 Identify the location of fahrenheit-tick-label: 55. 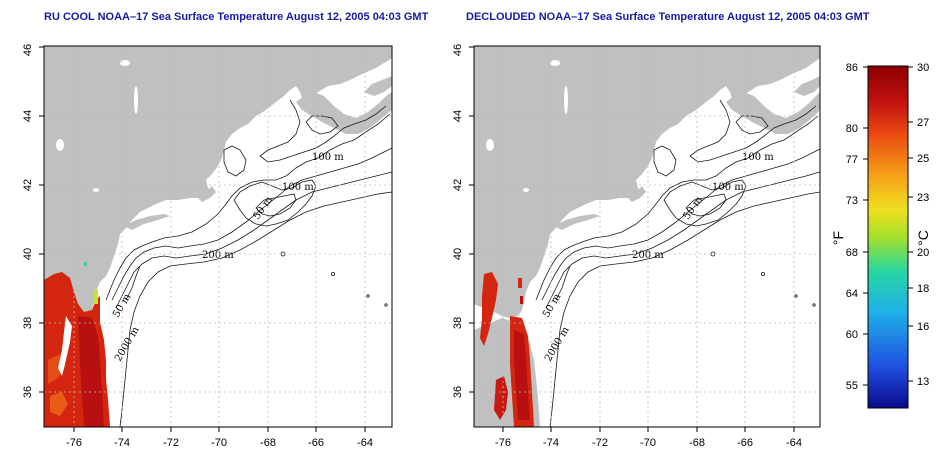
(852, 386).